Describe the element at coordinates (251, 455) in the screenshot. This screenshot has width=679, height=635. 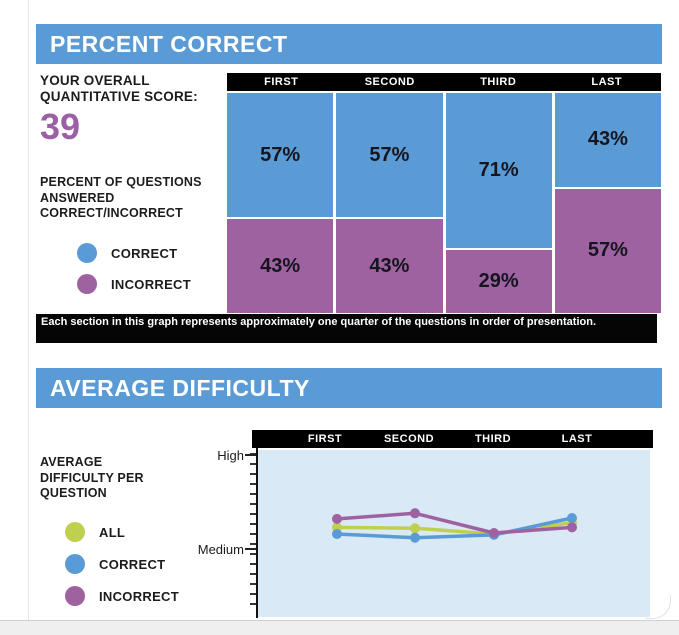
I see `y-axis-major-tick-high` at that location.